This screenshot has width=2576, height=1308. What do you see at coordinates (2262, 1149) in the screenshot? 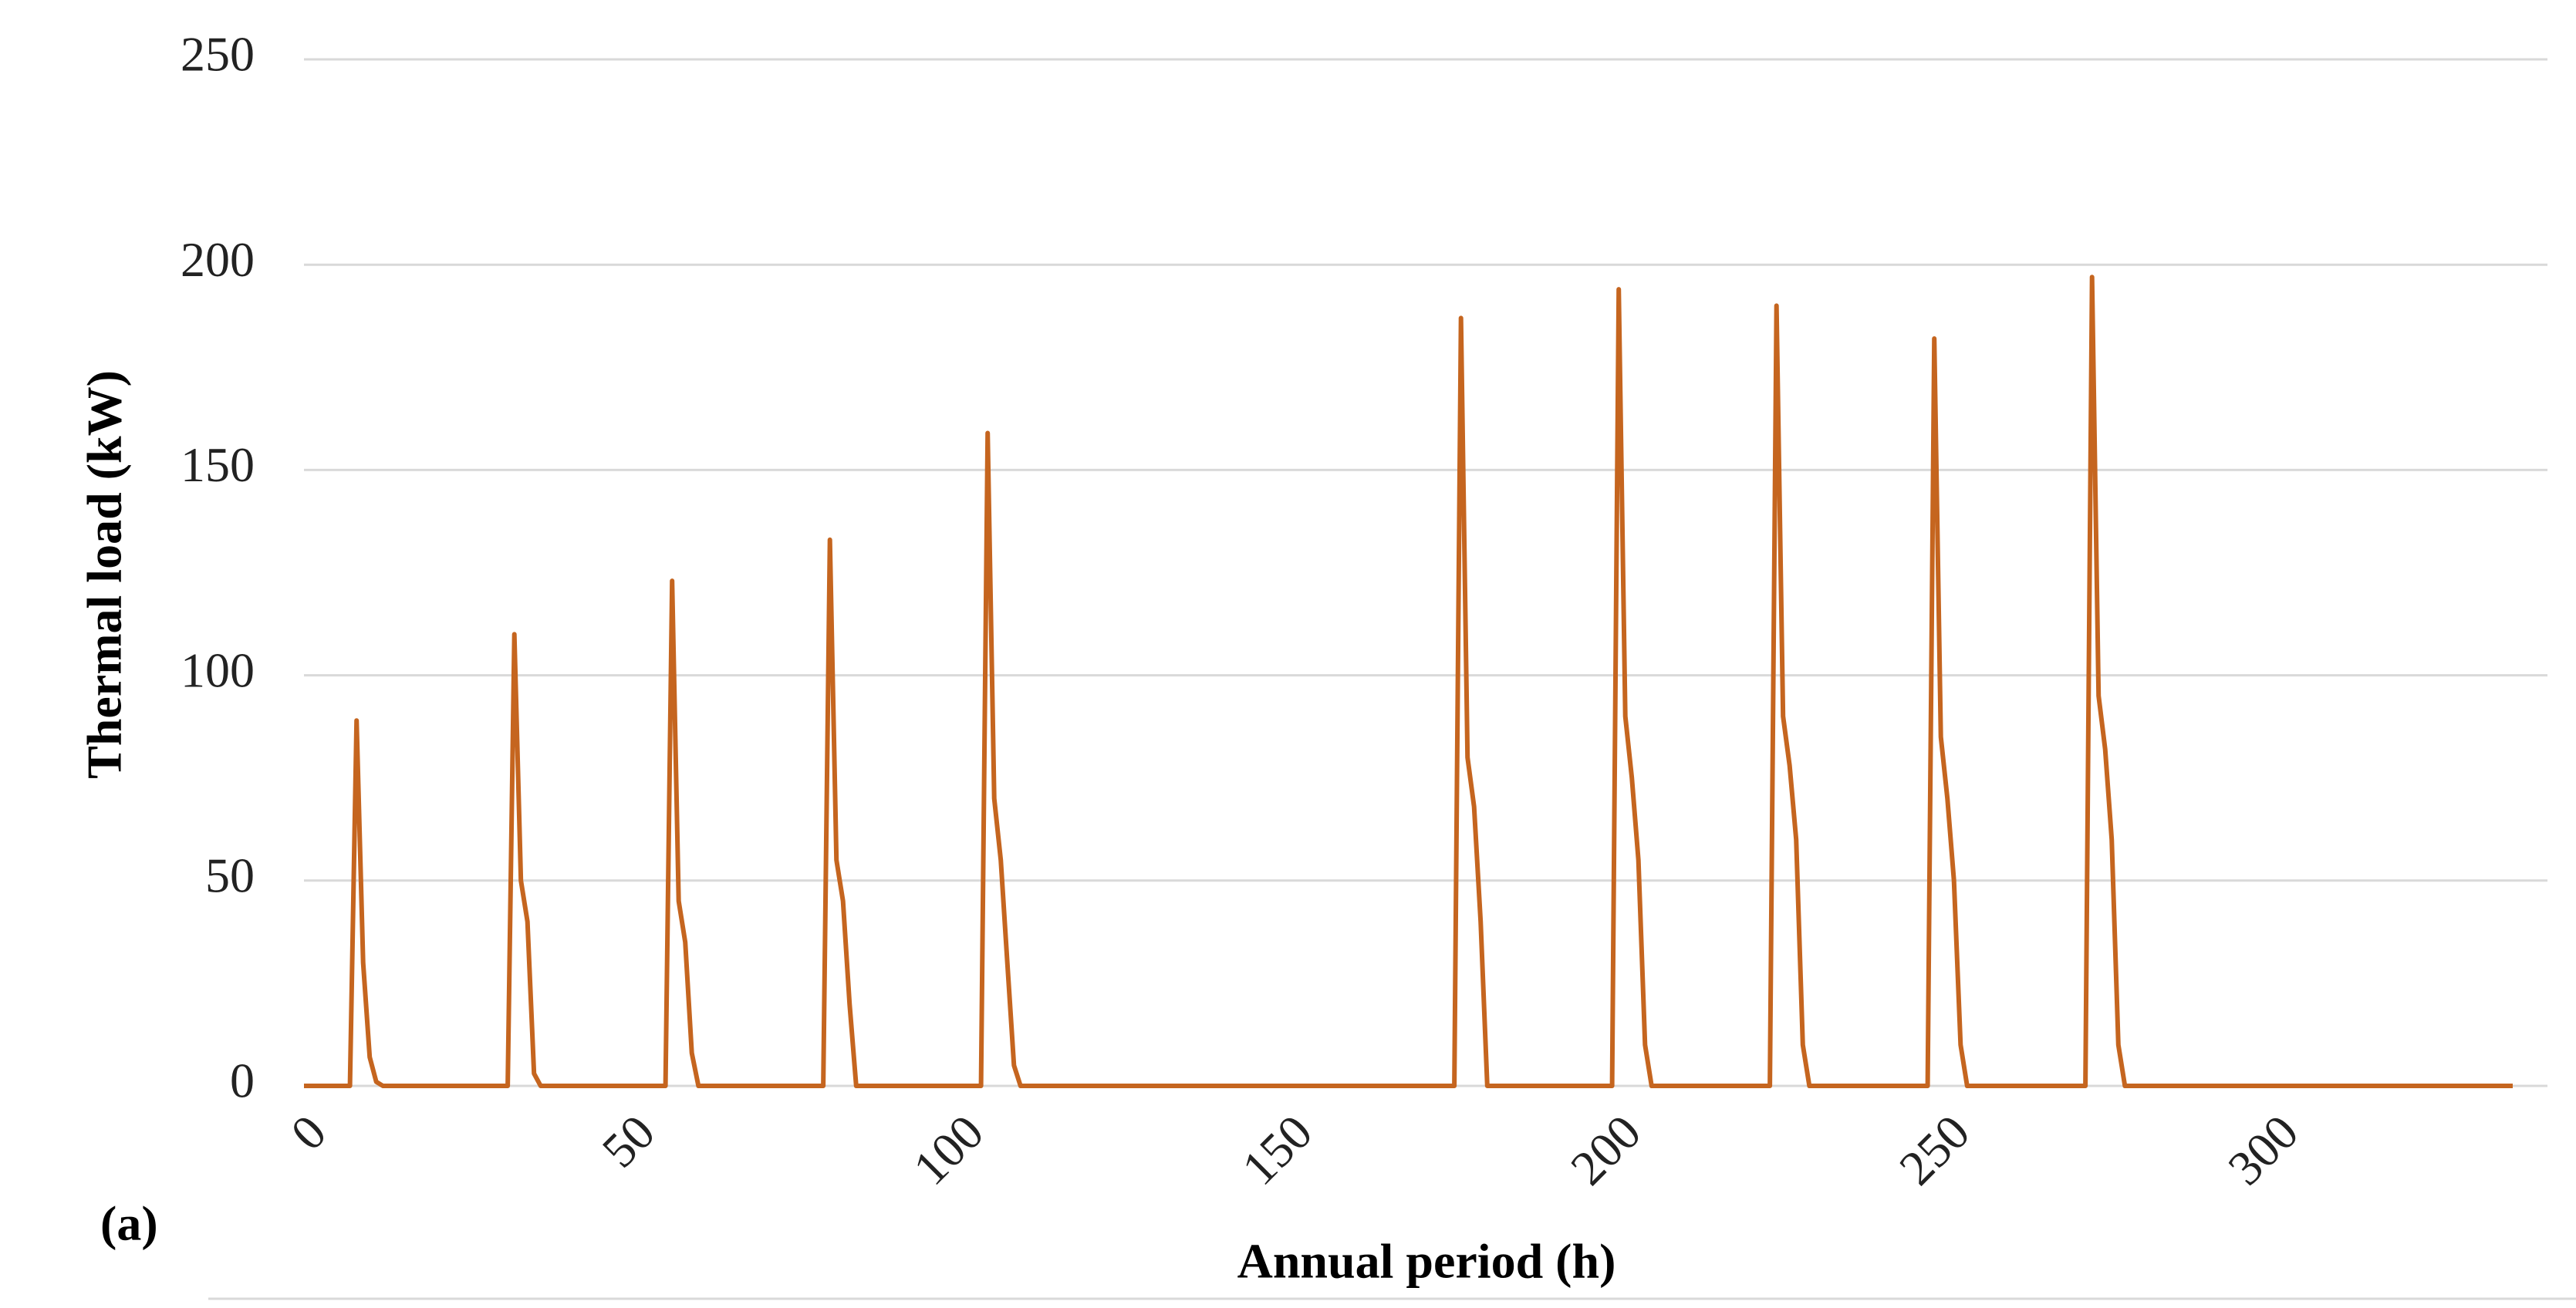
I see `x-tick-label: 300` at bounding box center [2262, 1149].